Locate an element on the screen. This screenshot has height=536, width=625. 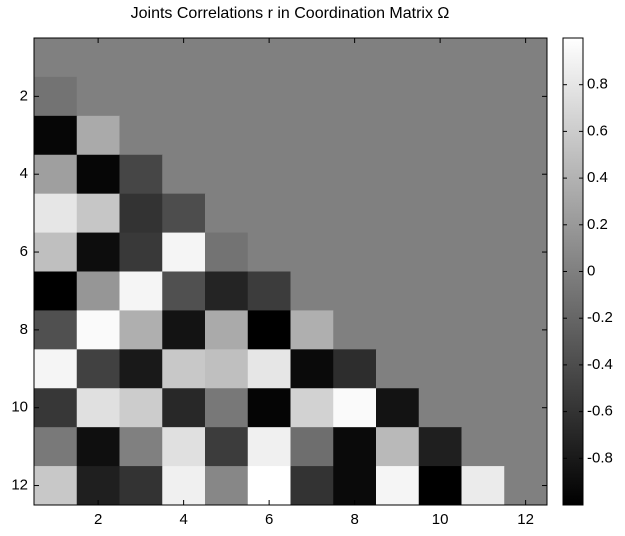
colorbar-tick-label: -0.2 is located at coordinates (600, 317).